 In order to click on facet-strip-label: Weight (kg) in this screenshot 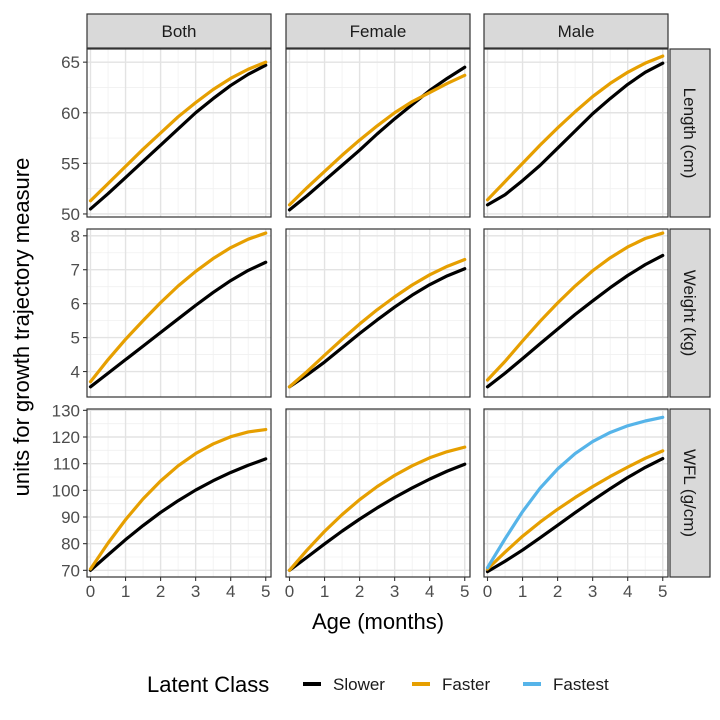, I will do `click(689, 313)`.